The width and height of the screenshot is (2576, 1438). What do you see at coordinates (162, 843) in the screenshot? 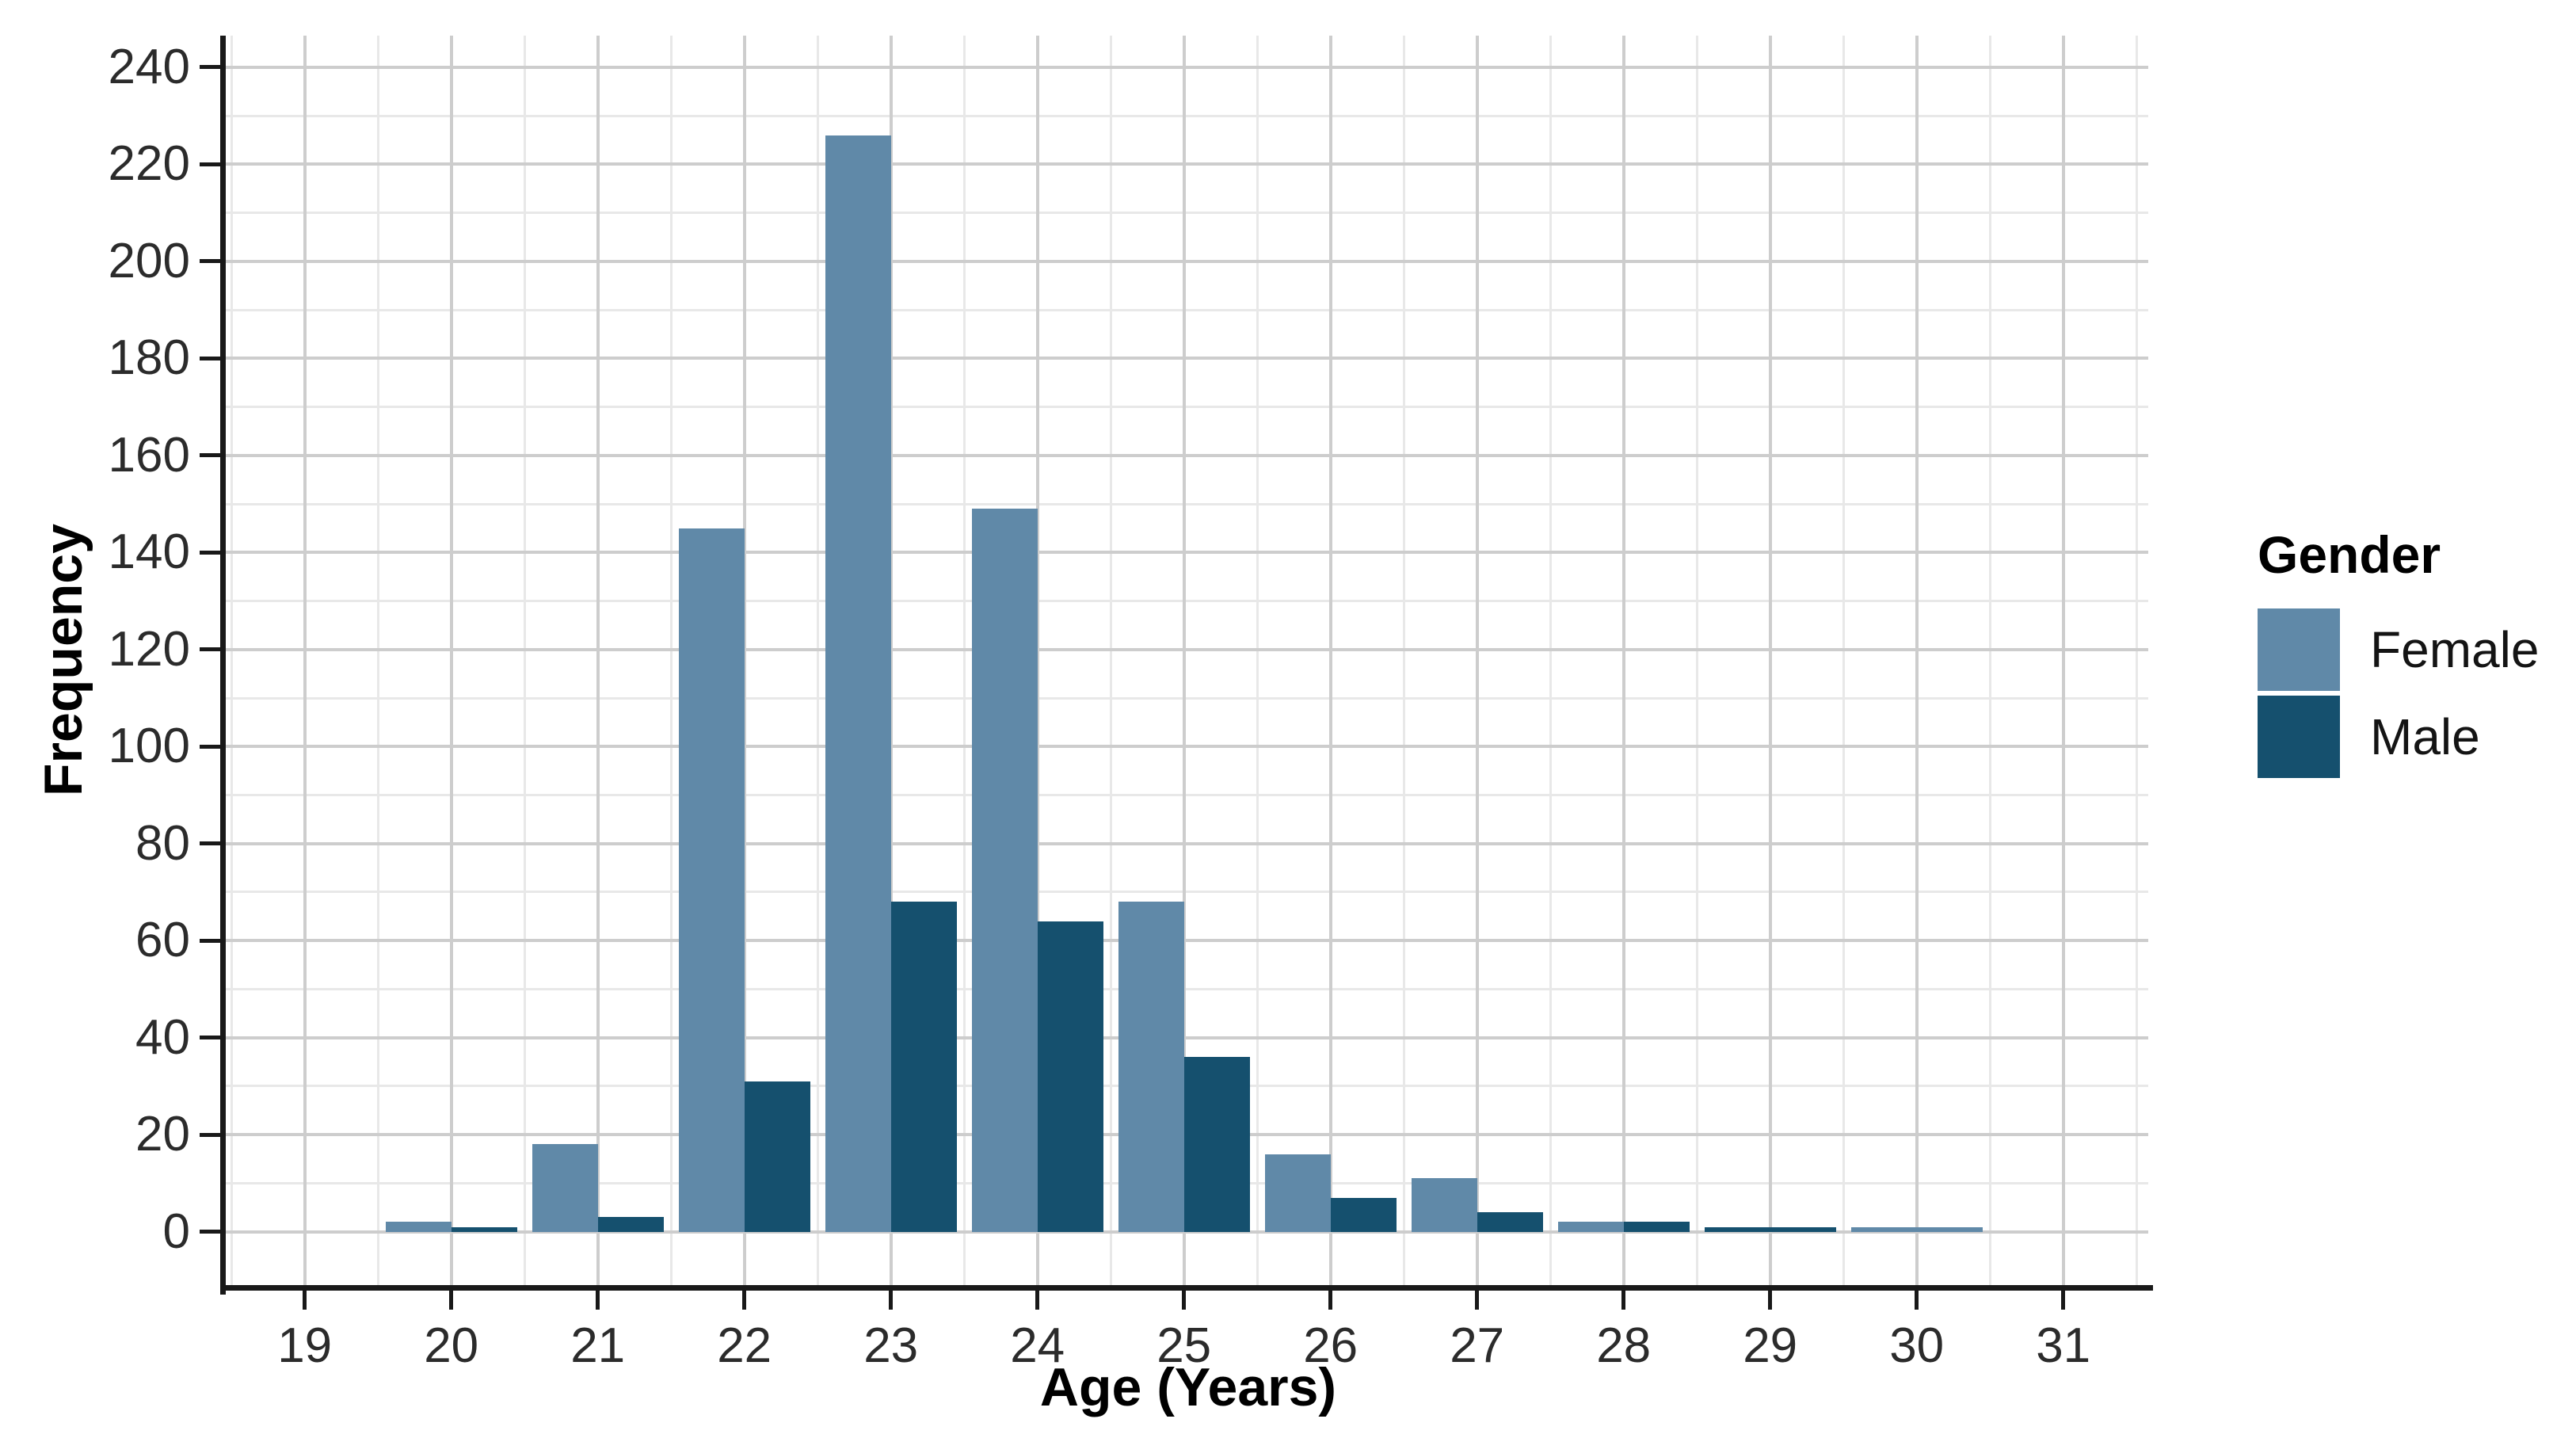
I see `y-tick-label: 80` at bounding box center [162, 843].